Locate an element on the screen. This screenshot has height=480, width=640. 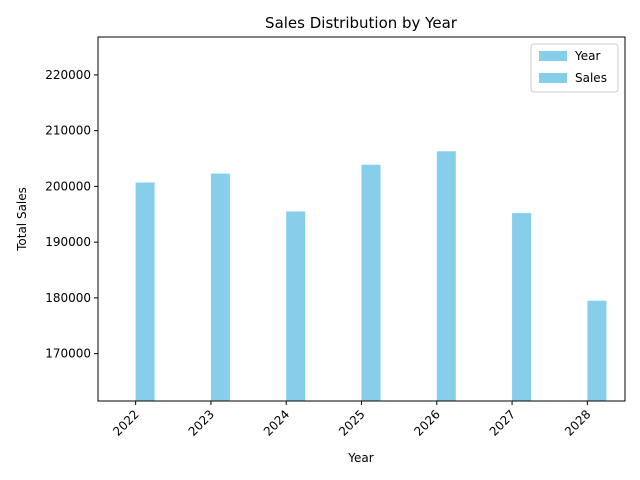
x-tick-label: 2024 is located at coordinates (276, 422).